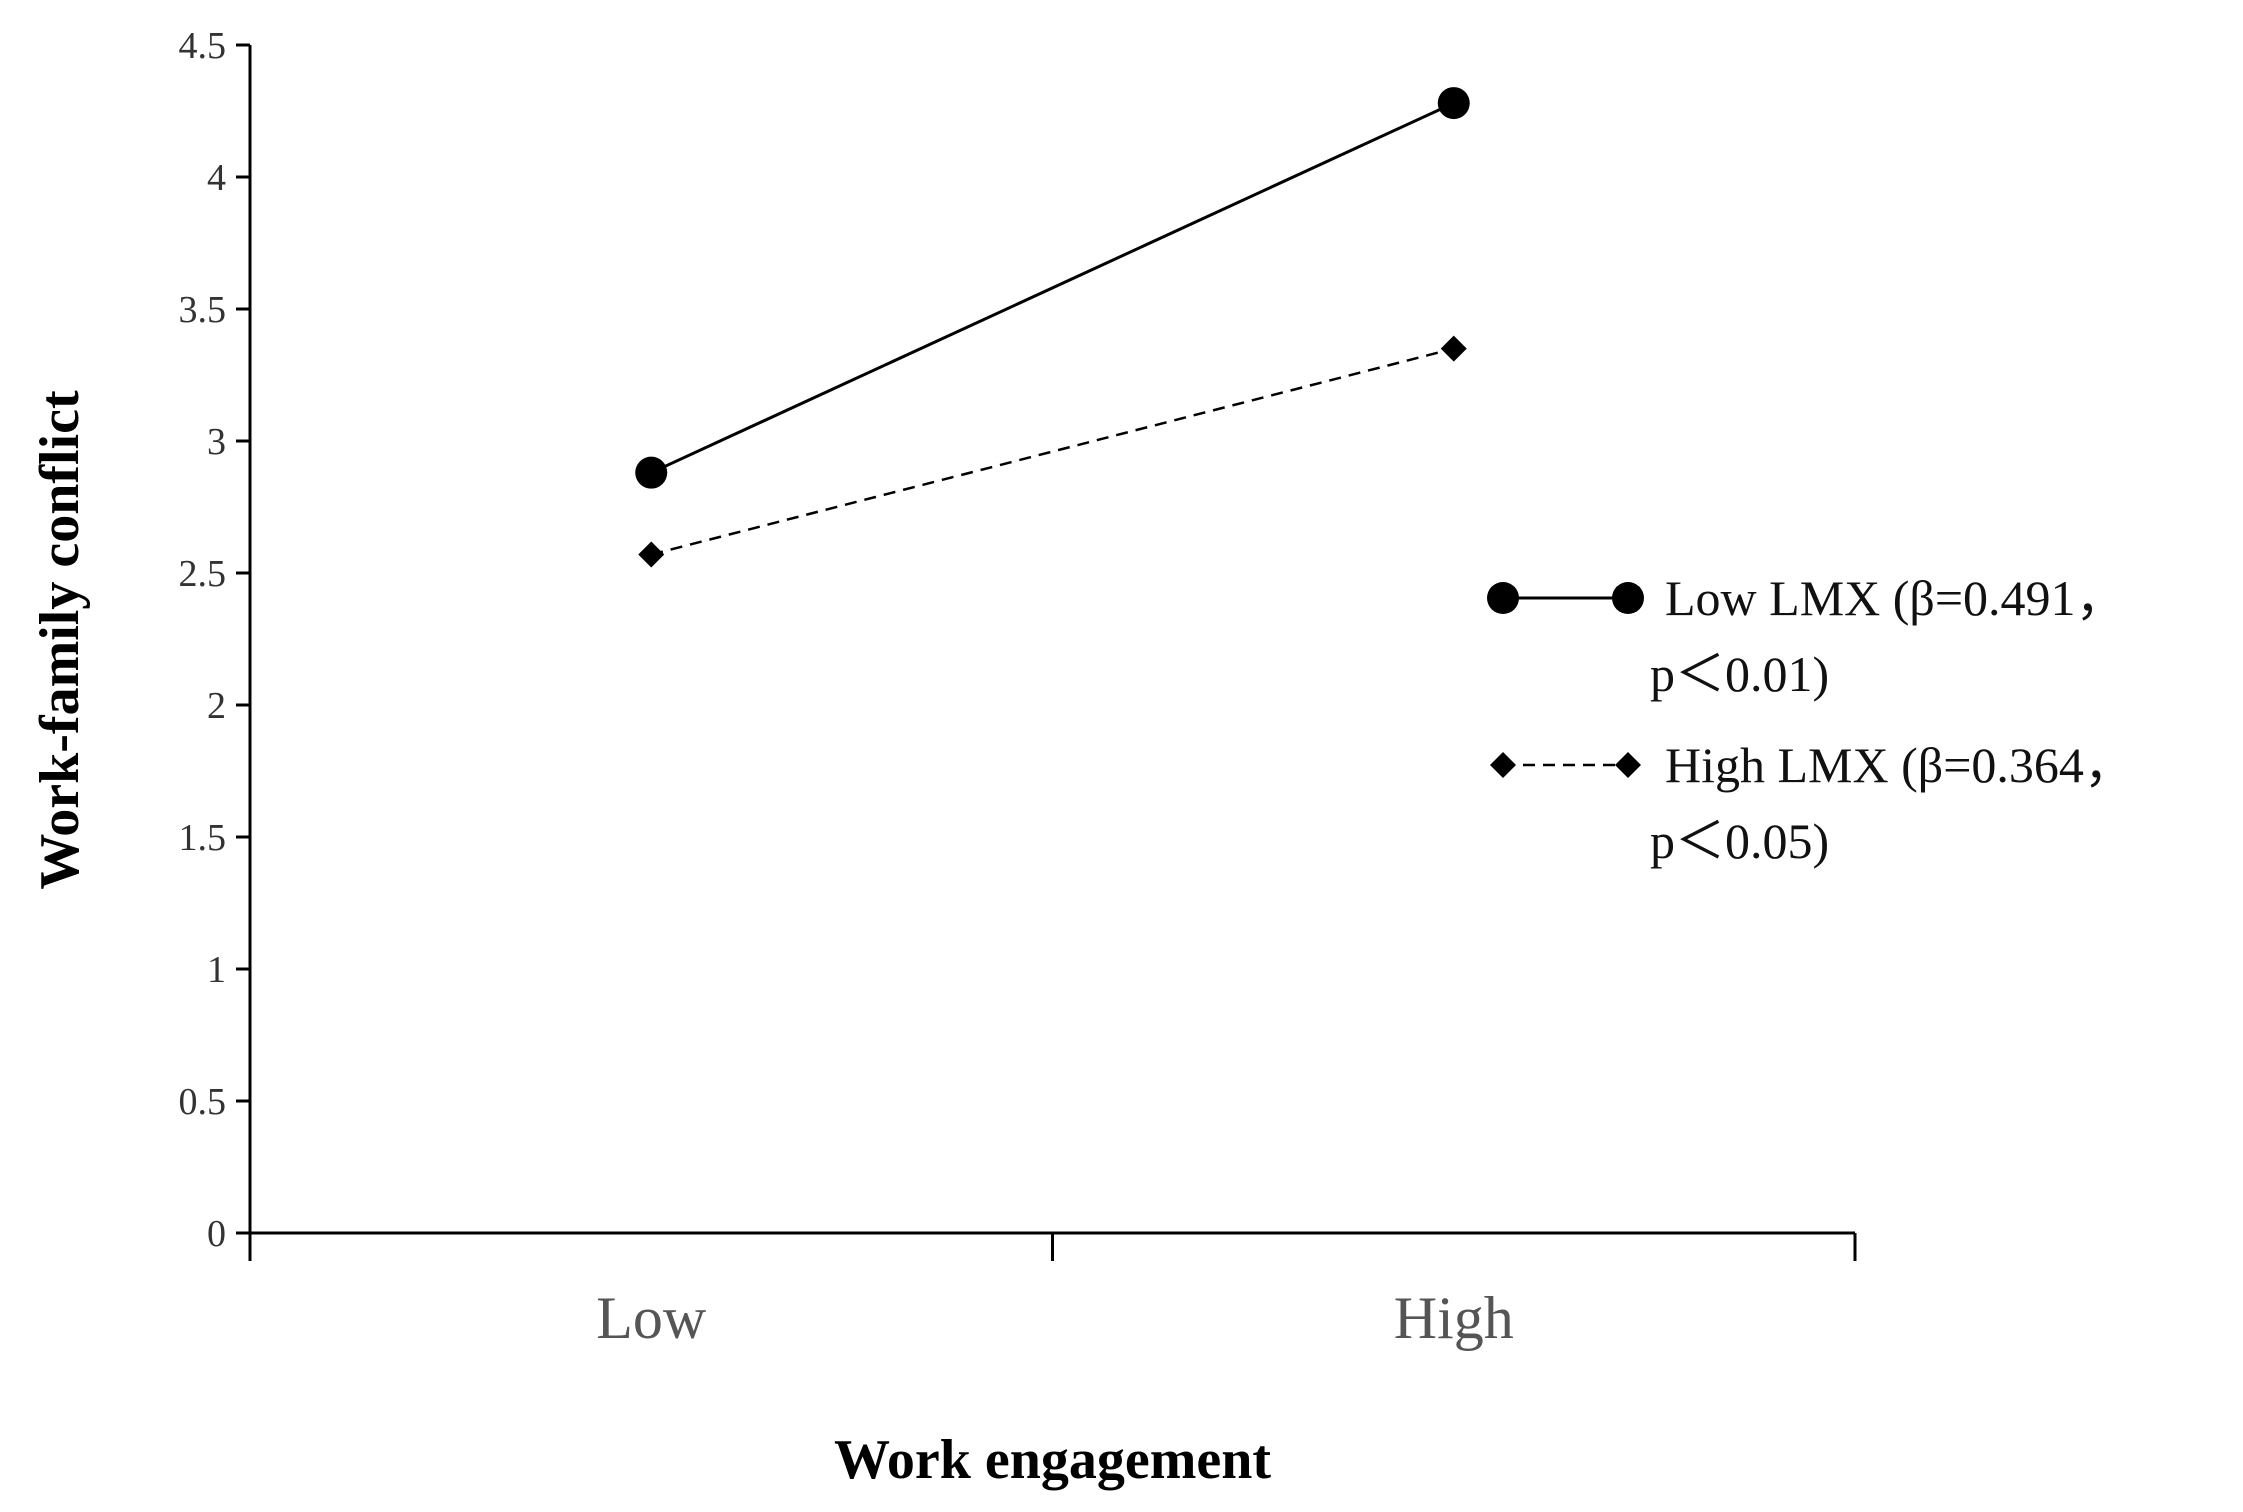 The image size is (2243, 1512). I want to click on y-axis-title: Work-family conflict, so click(60, 640).